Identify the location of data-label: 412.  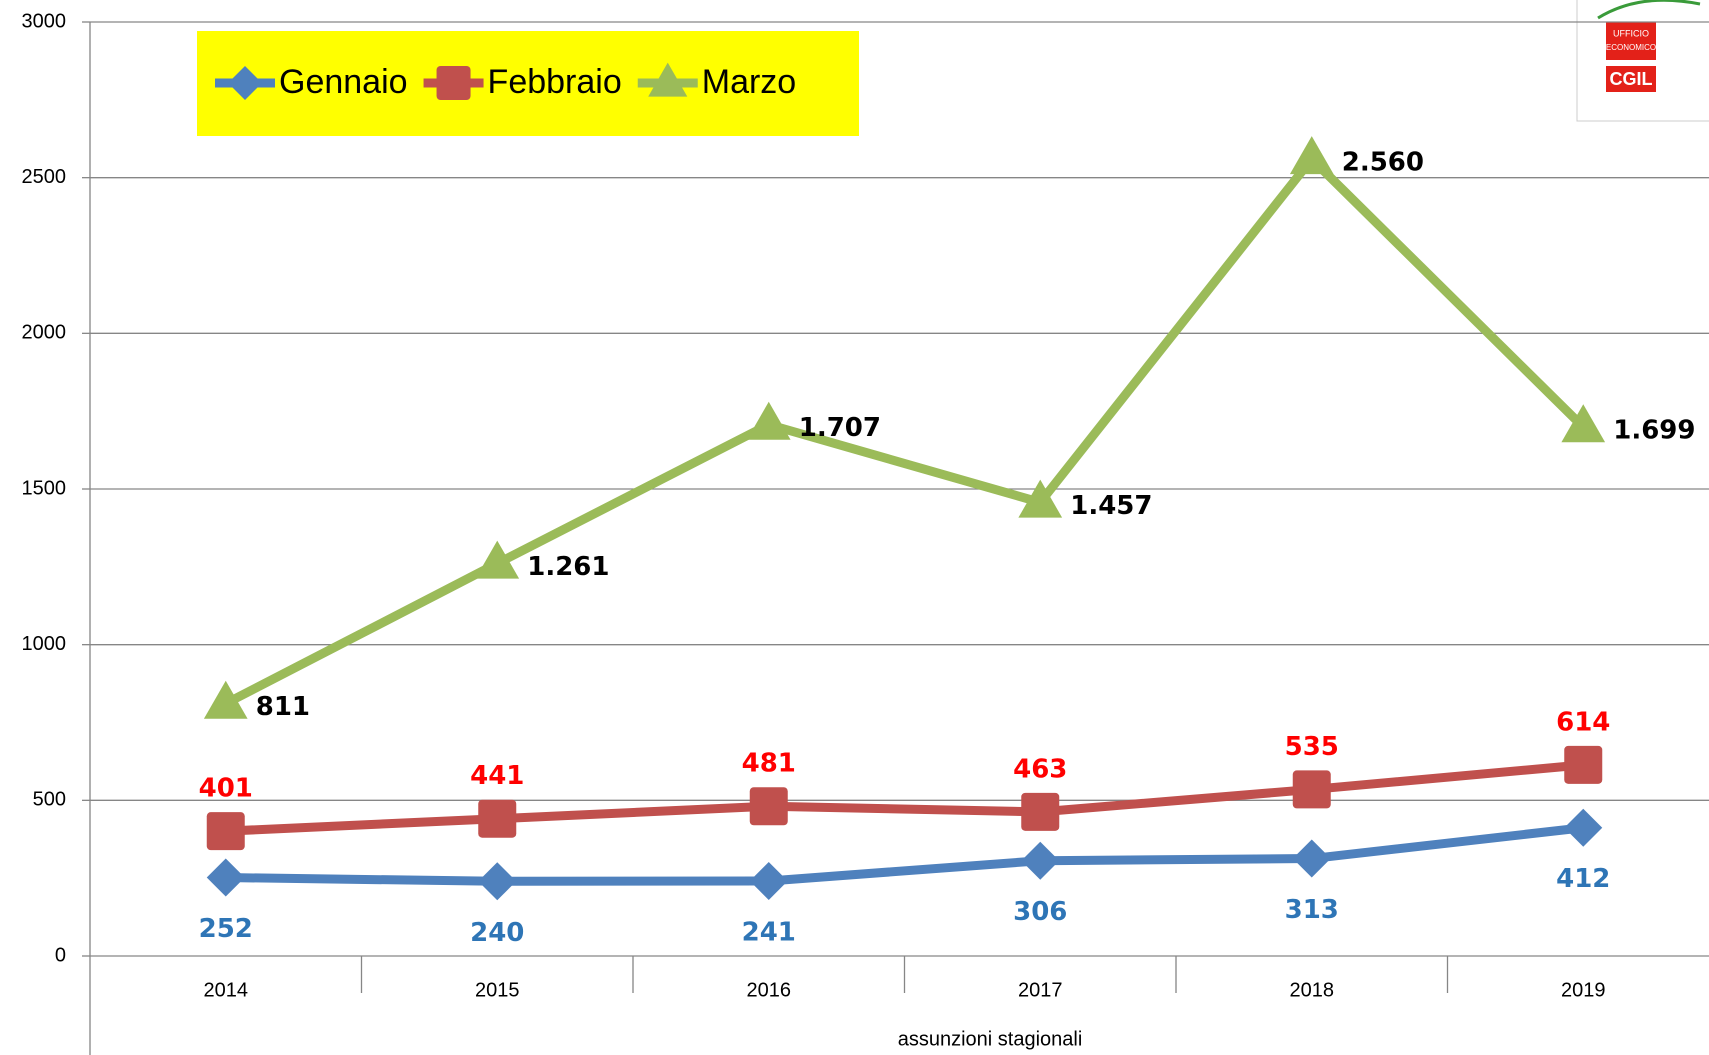
(1583, 879).